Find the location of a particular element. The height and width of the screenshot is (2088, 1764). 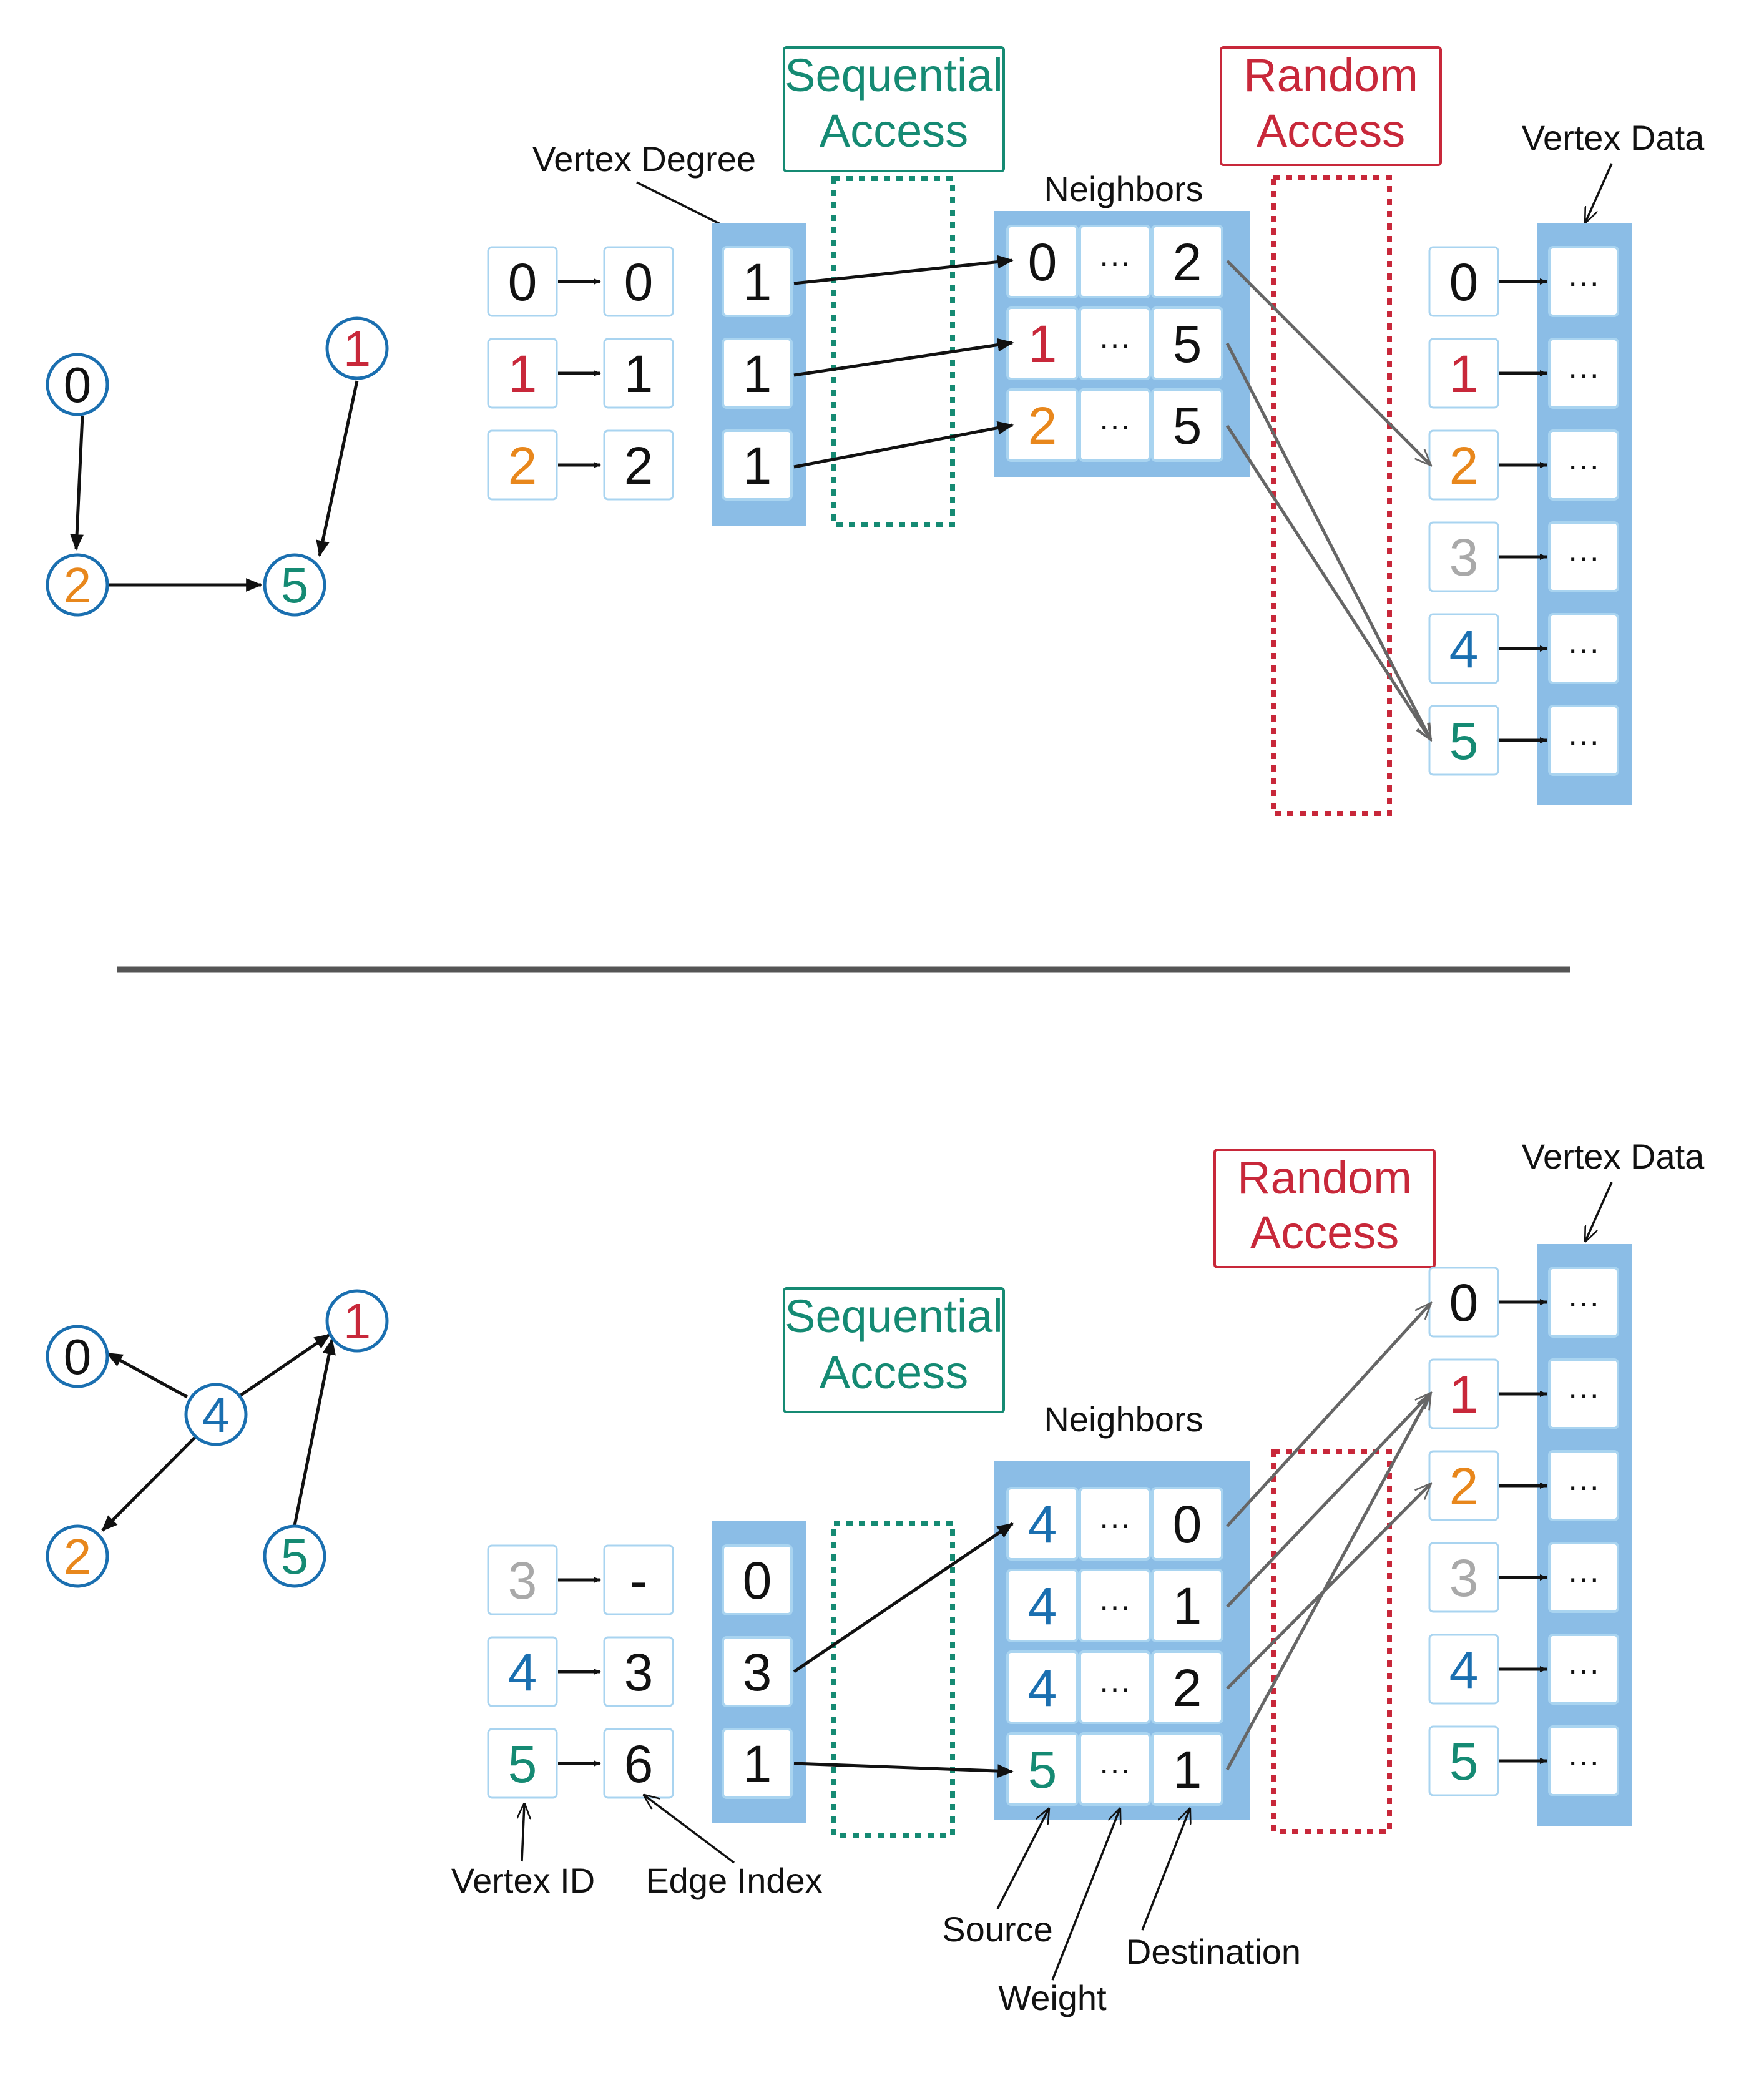

edge-index-cell: 6 is located at coordinates (638, 1764).